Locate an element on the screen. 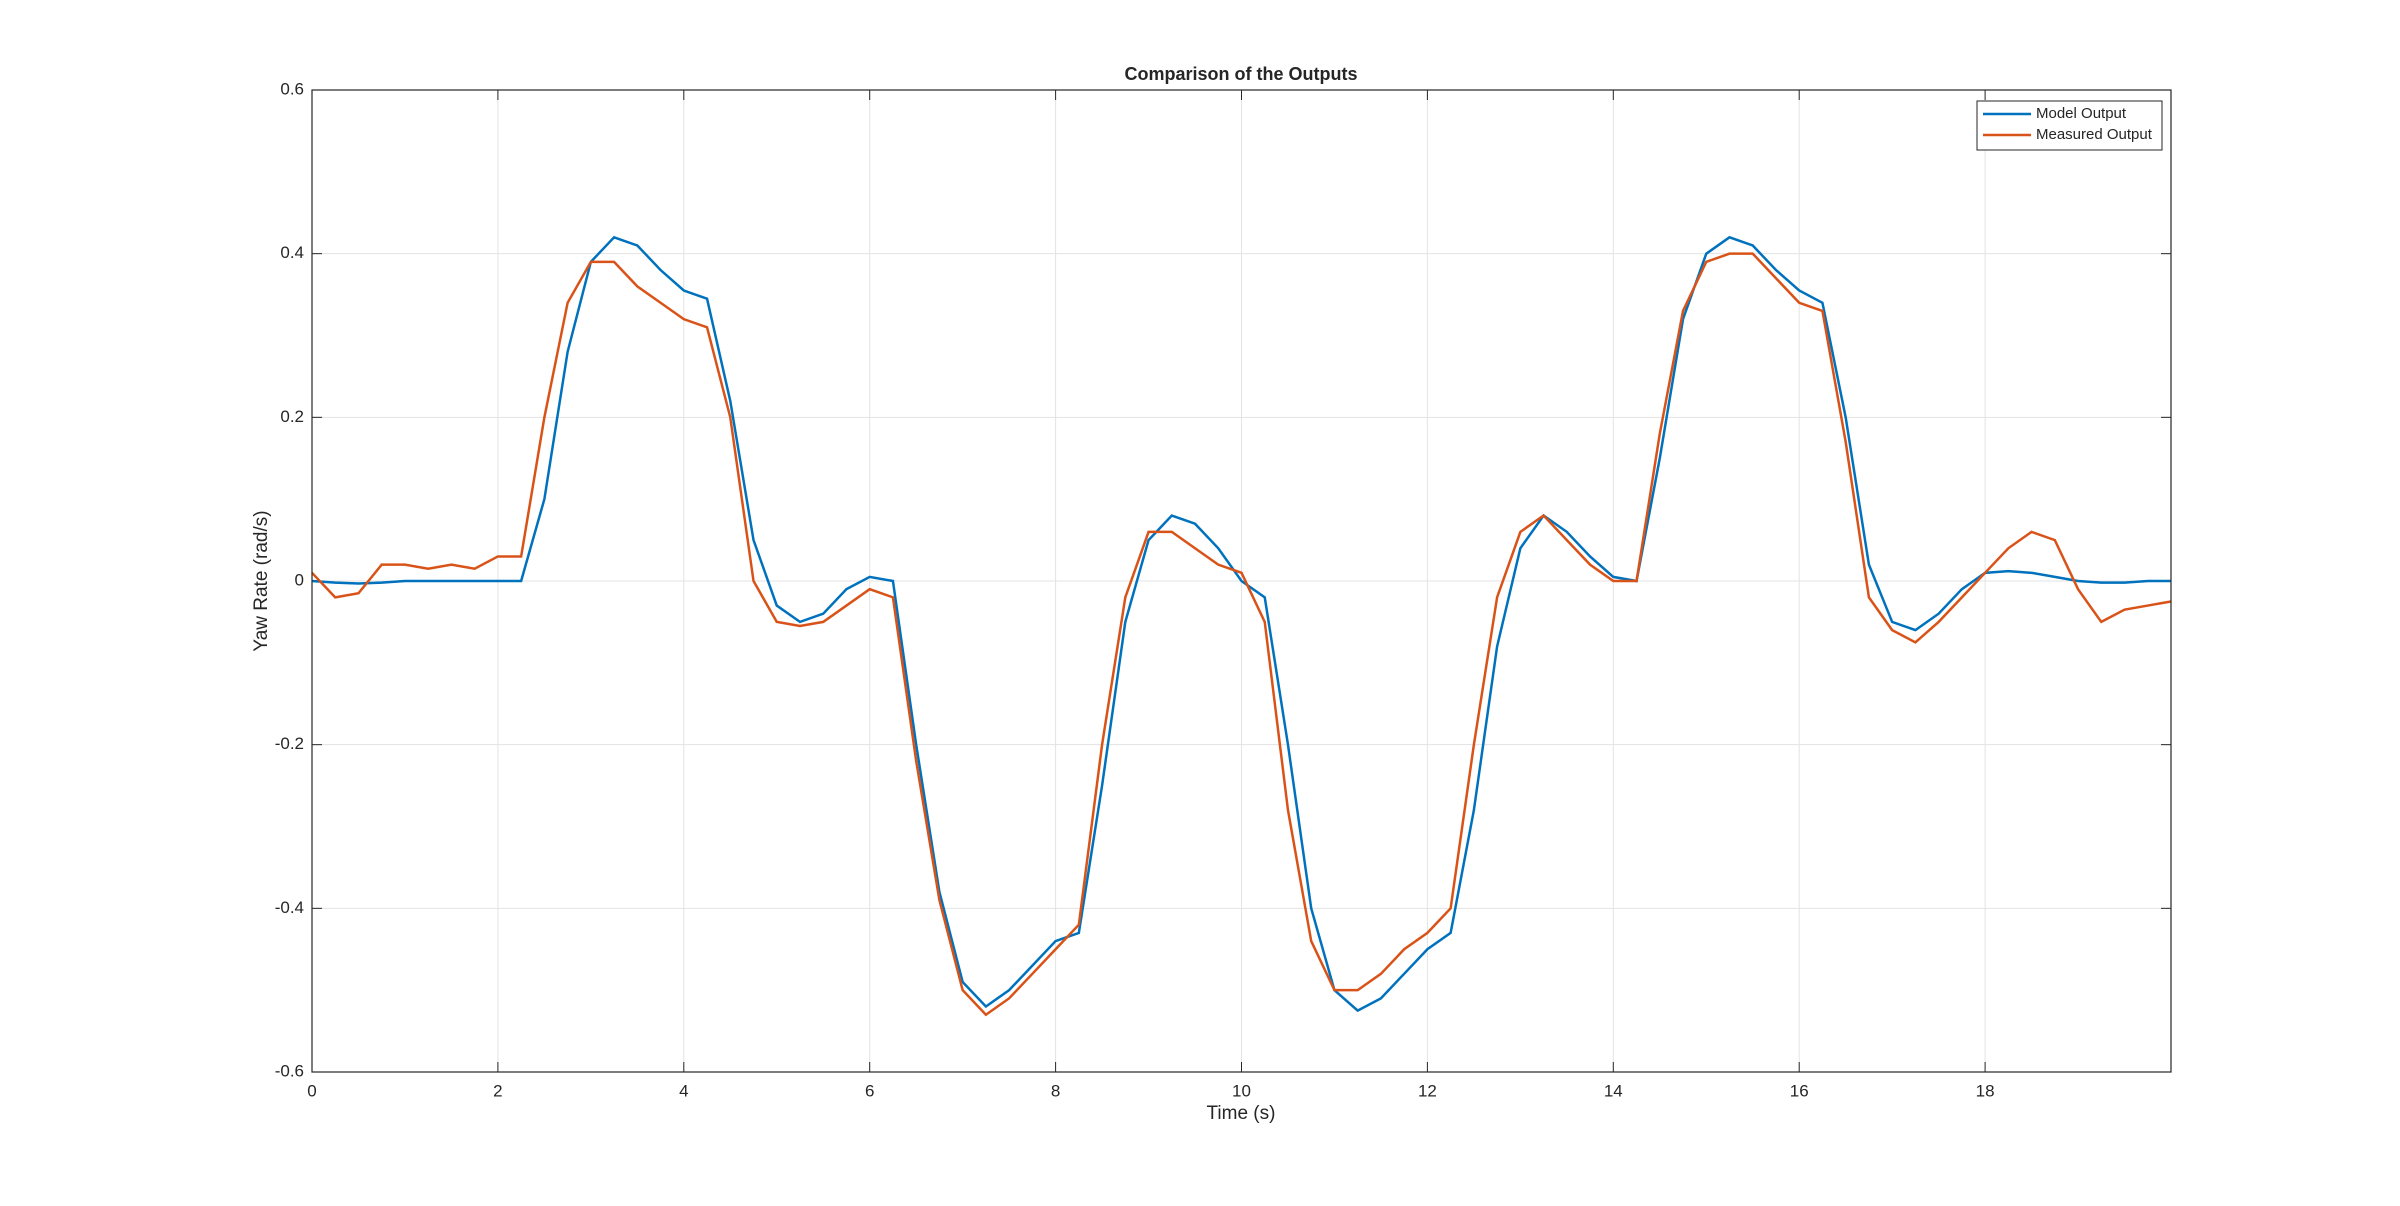  y-axis-label: Yaw Rate (rad/s) is located at coordinates (261, 580).